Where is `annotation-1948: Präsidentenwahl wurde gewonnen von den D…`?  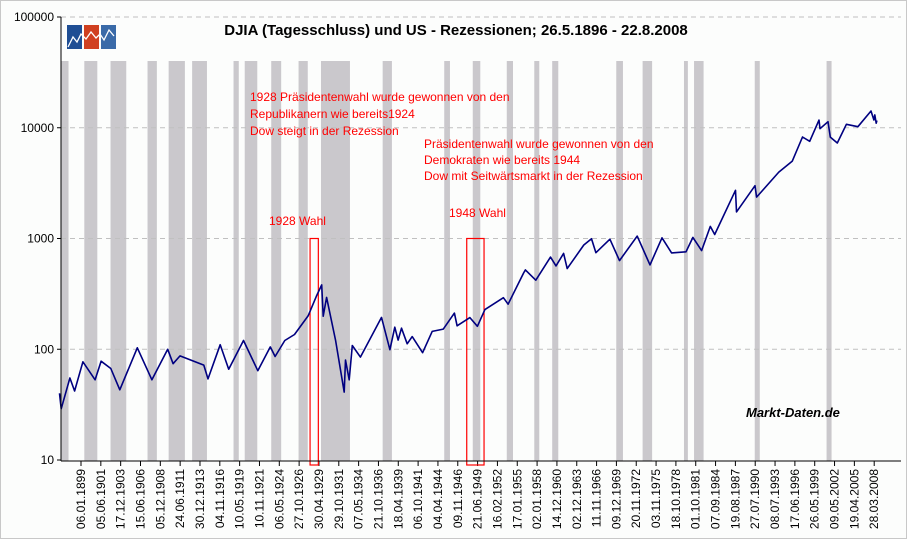 annotation-1948: Präsidentenwahl wurde gewonnen von den D… is located at coordinates (539, 160).